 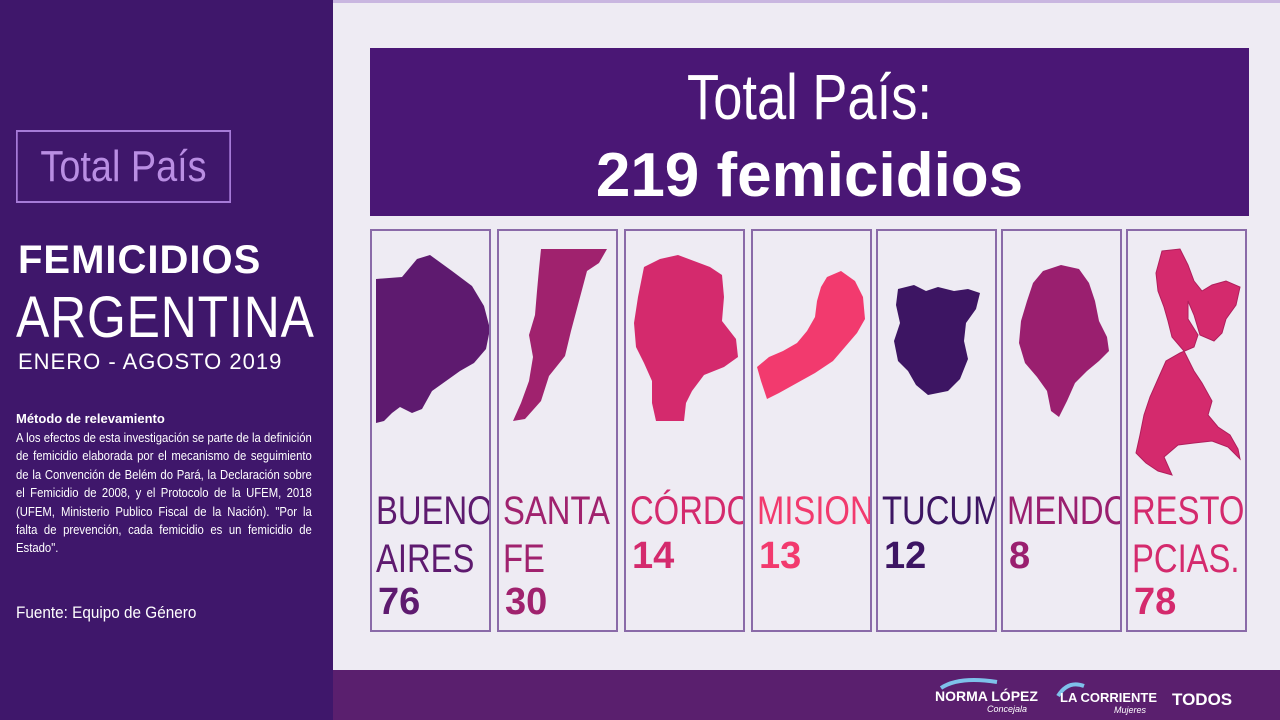 I want to click on santa-fe-map-icon, so click(x=560, y=335).